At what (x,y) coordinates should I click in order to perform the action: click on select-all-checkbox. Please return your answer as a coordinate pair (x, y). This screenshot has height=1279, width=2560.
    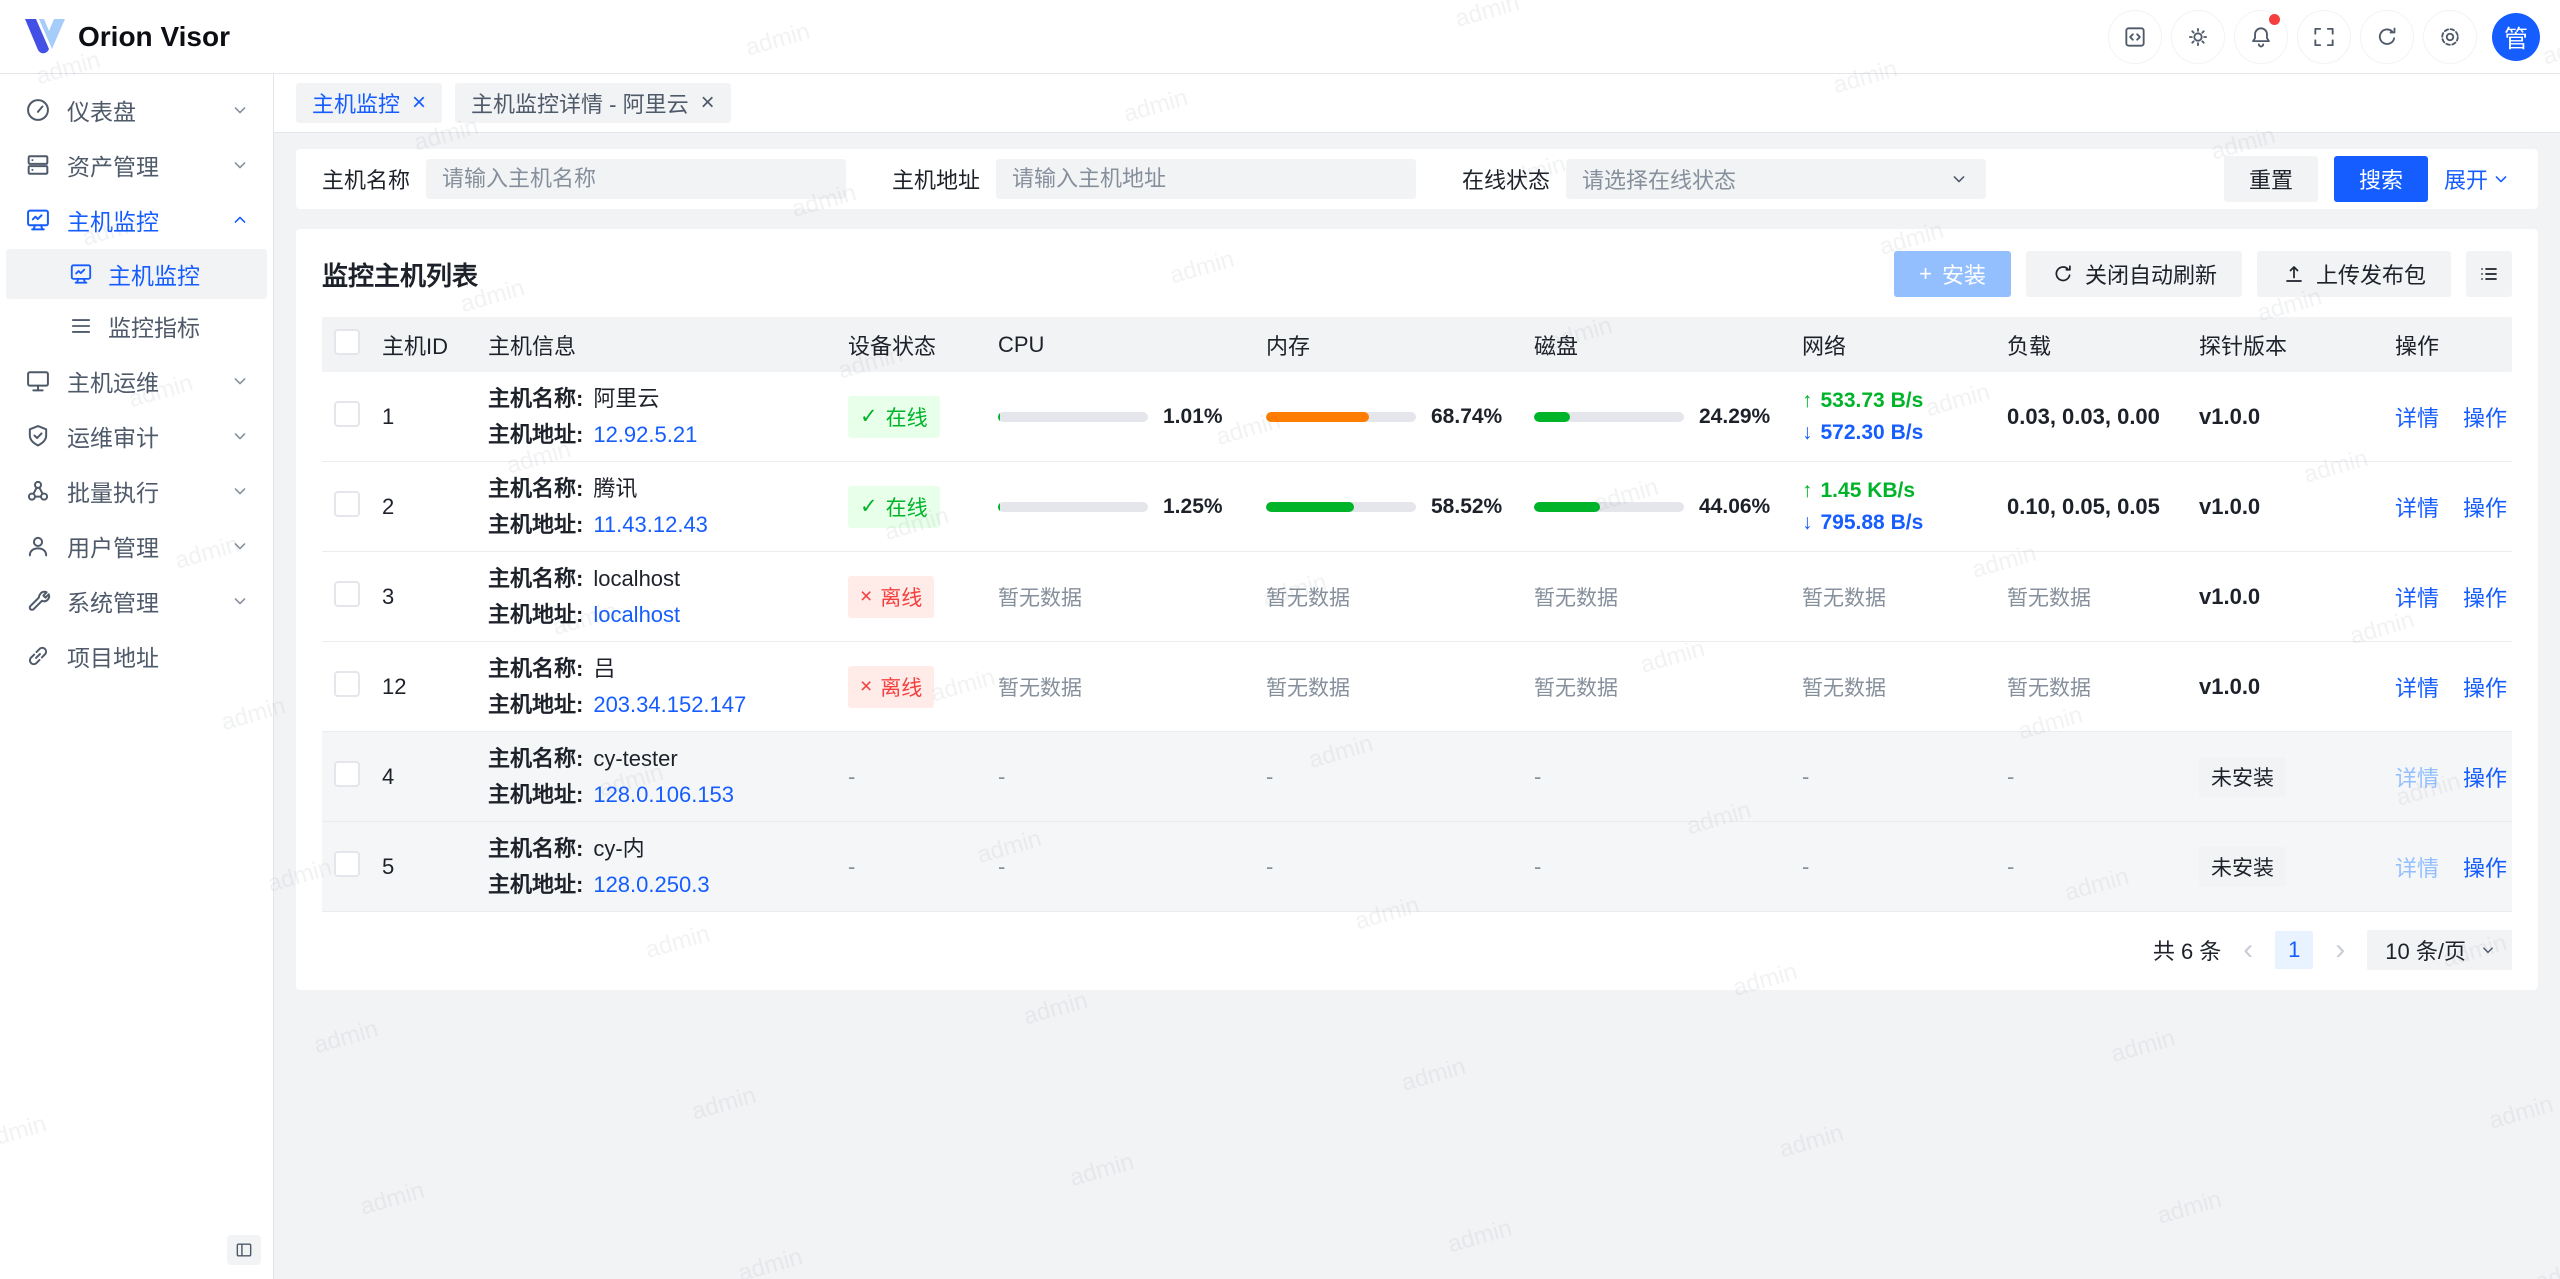
    Looking at the image, I should click on (347, 341).